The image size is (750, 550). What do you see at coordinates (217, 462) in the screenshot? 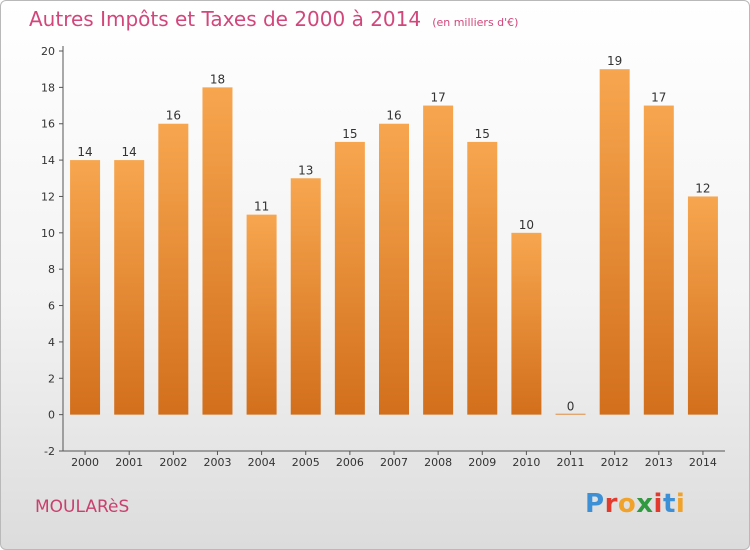
I see `x-tick-label: 2003` at bounding box center [217, 462].